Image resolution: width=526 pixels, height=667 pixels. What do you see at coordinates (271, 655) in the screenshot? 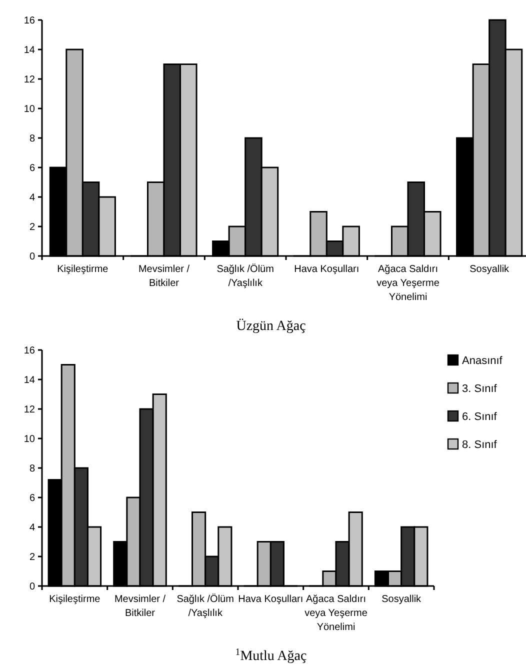
I see `text: $^{1}$Mutlu Ağaç` at bounding box center [271, 655].